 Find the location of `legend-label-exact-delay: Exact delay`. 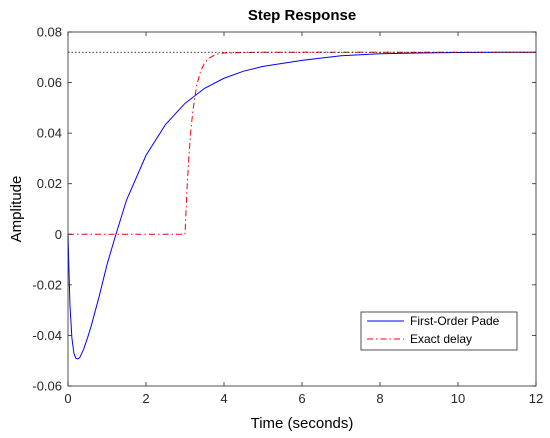

legend-label-exact-delay: Exact delay is located at coordinates (441, 339).